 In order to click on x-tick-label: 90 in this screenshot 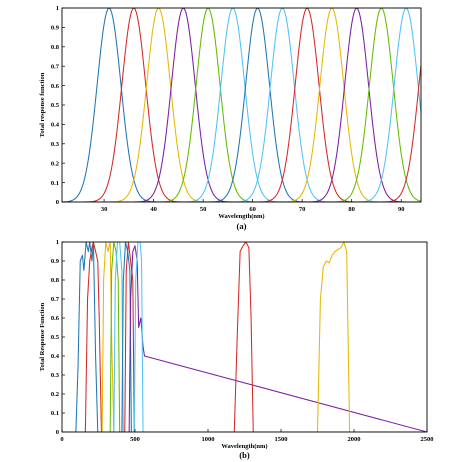, I will do `click(401, 209)`.